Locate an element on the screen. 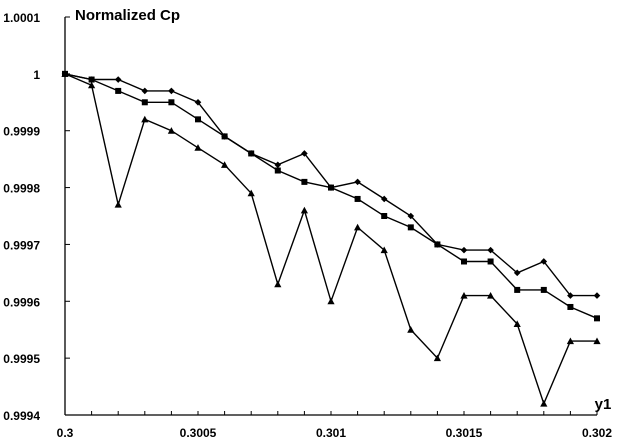 This screenshot has height=442, width=617. x-tick-label: 0.3 is located at coordinates (65, 433).